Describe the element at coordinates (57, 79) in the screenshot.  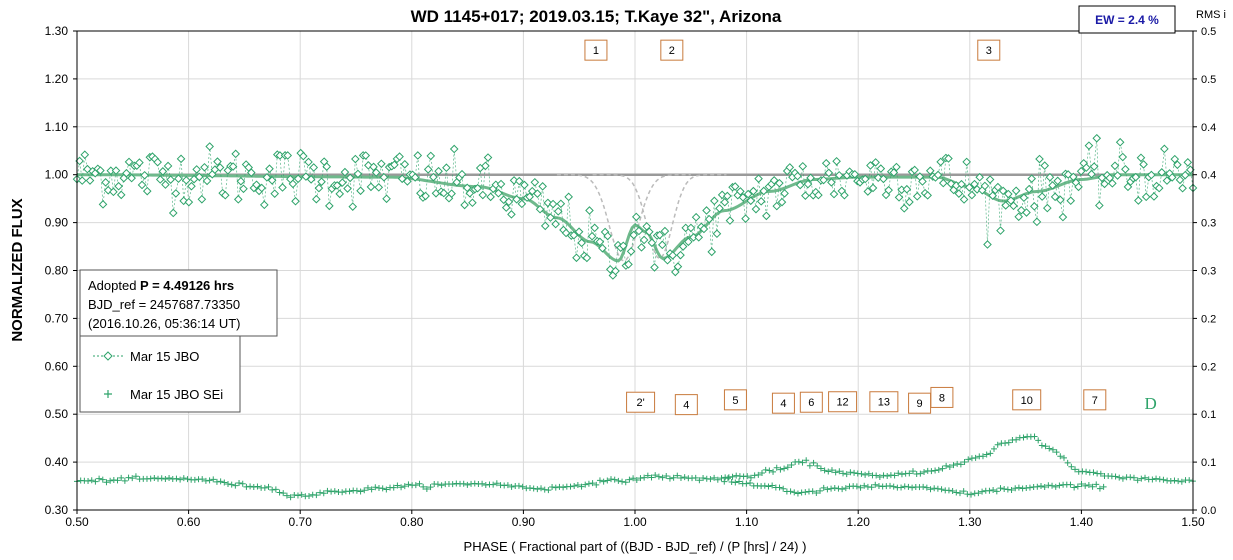
I see `y-tick-label: 1.20` at that location.